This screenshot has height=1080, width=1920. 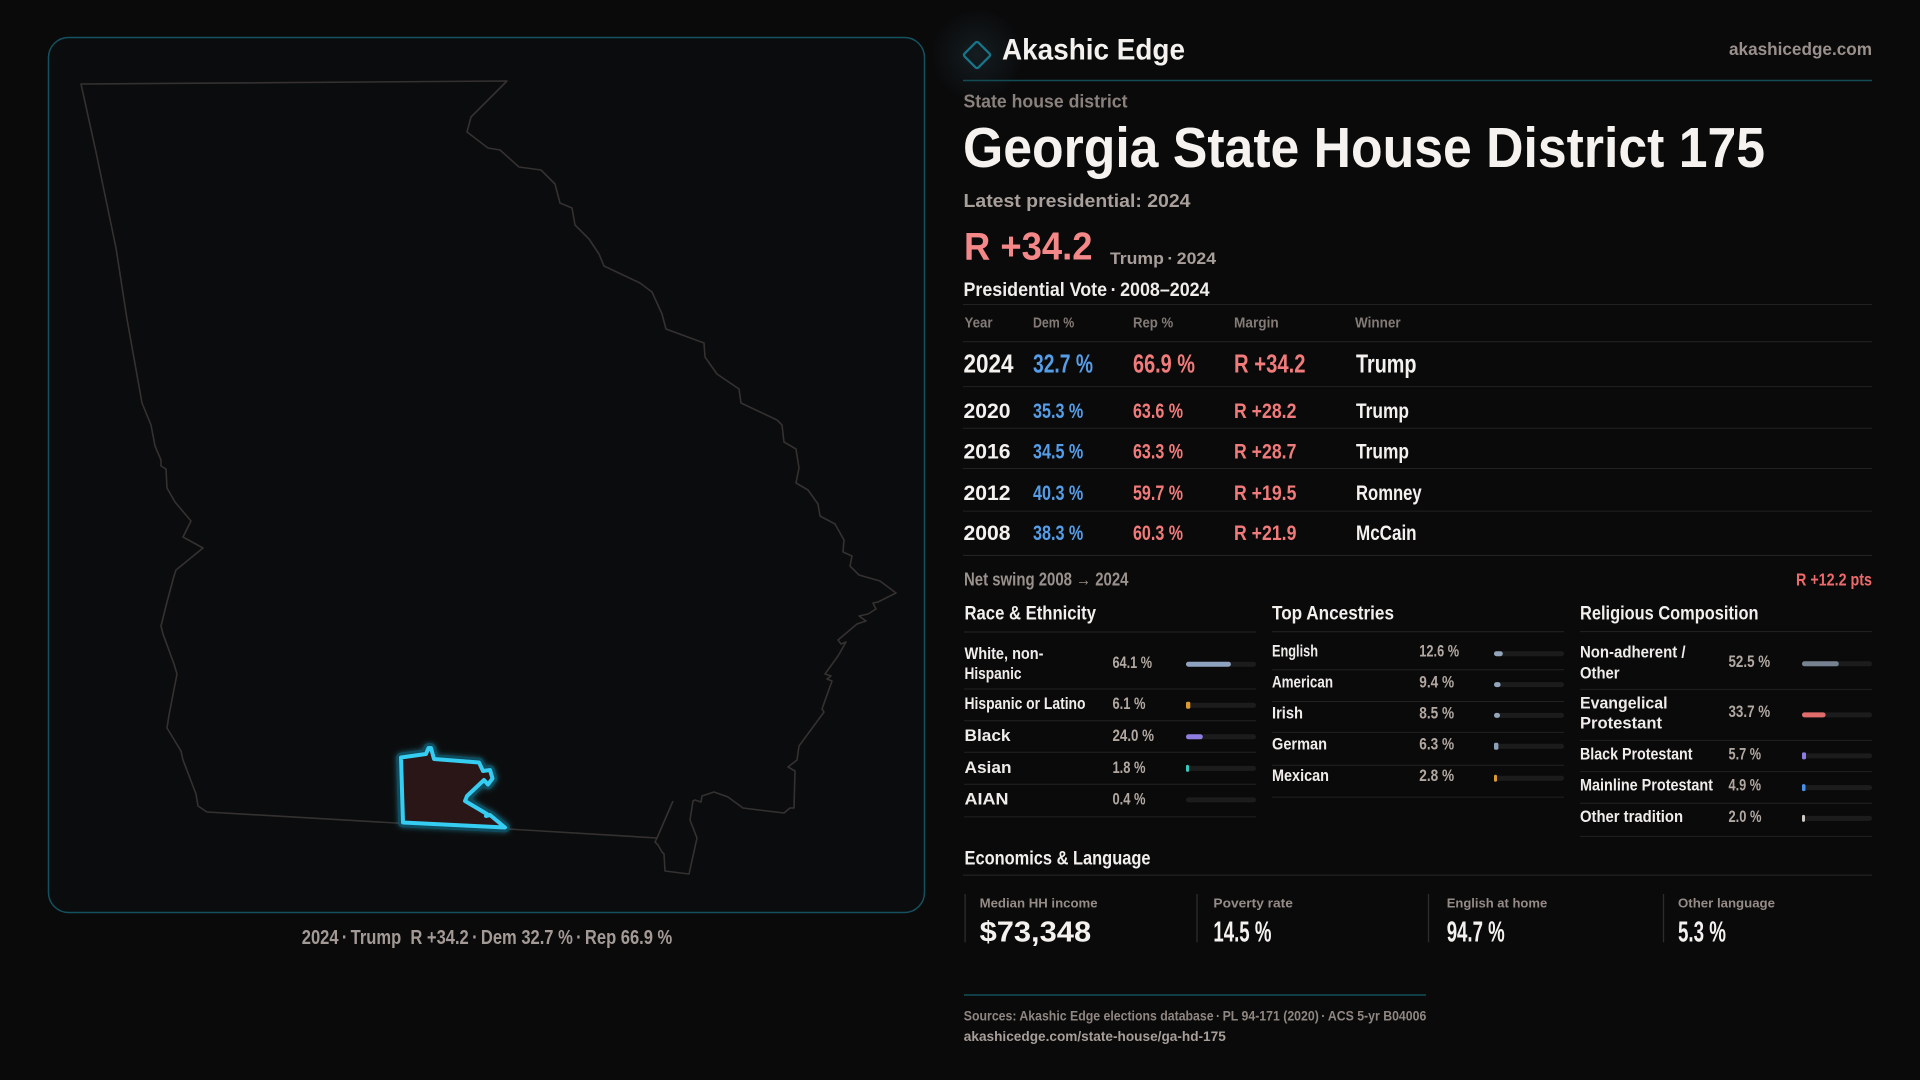 What do you see at coordinates (1389, 493) in the screenshot?
I see `svg-text: Romney` at bounding box center [1389, 493].